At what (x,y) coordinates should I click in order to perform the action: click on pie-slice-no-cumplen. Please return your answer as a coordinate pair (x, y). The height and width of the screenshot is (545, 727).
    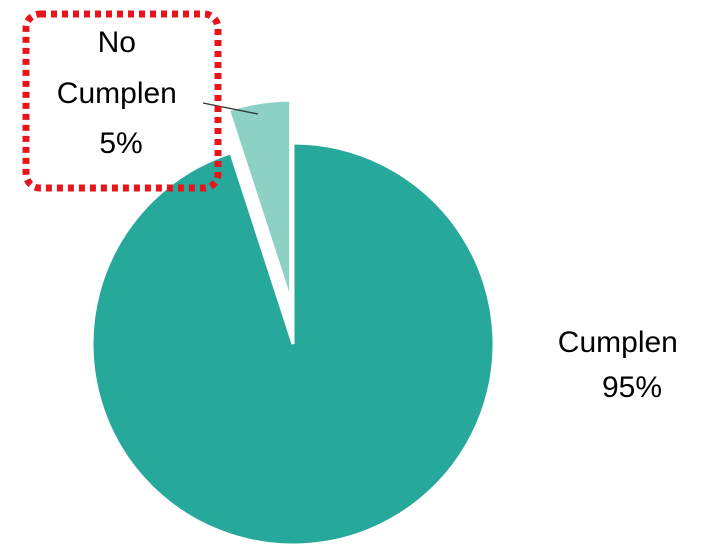
    Looking at the image, I should click on (259, 200).